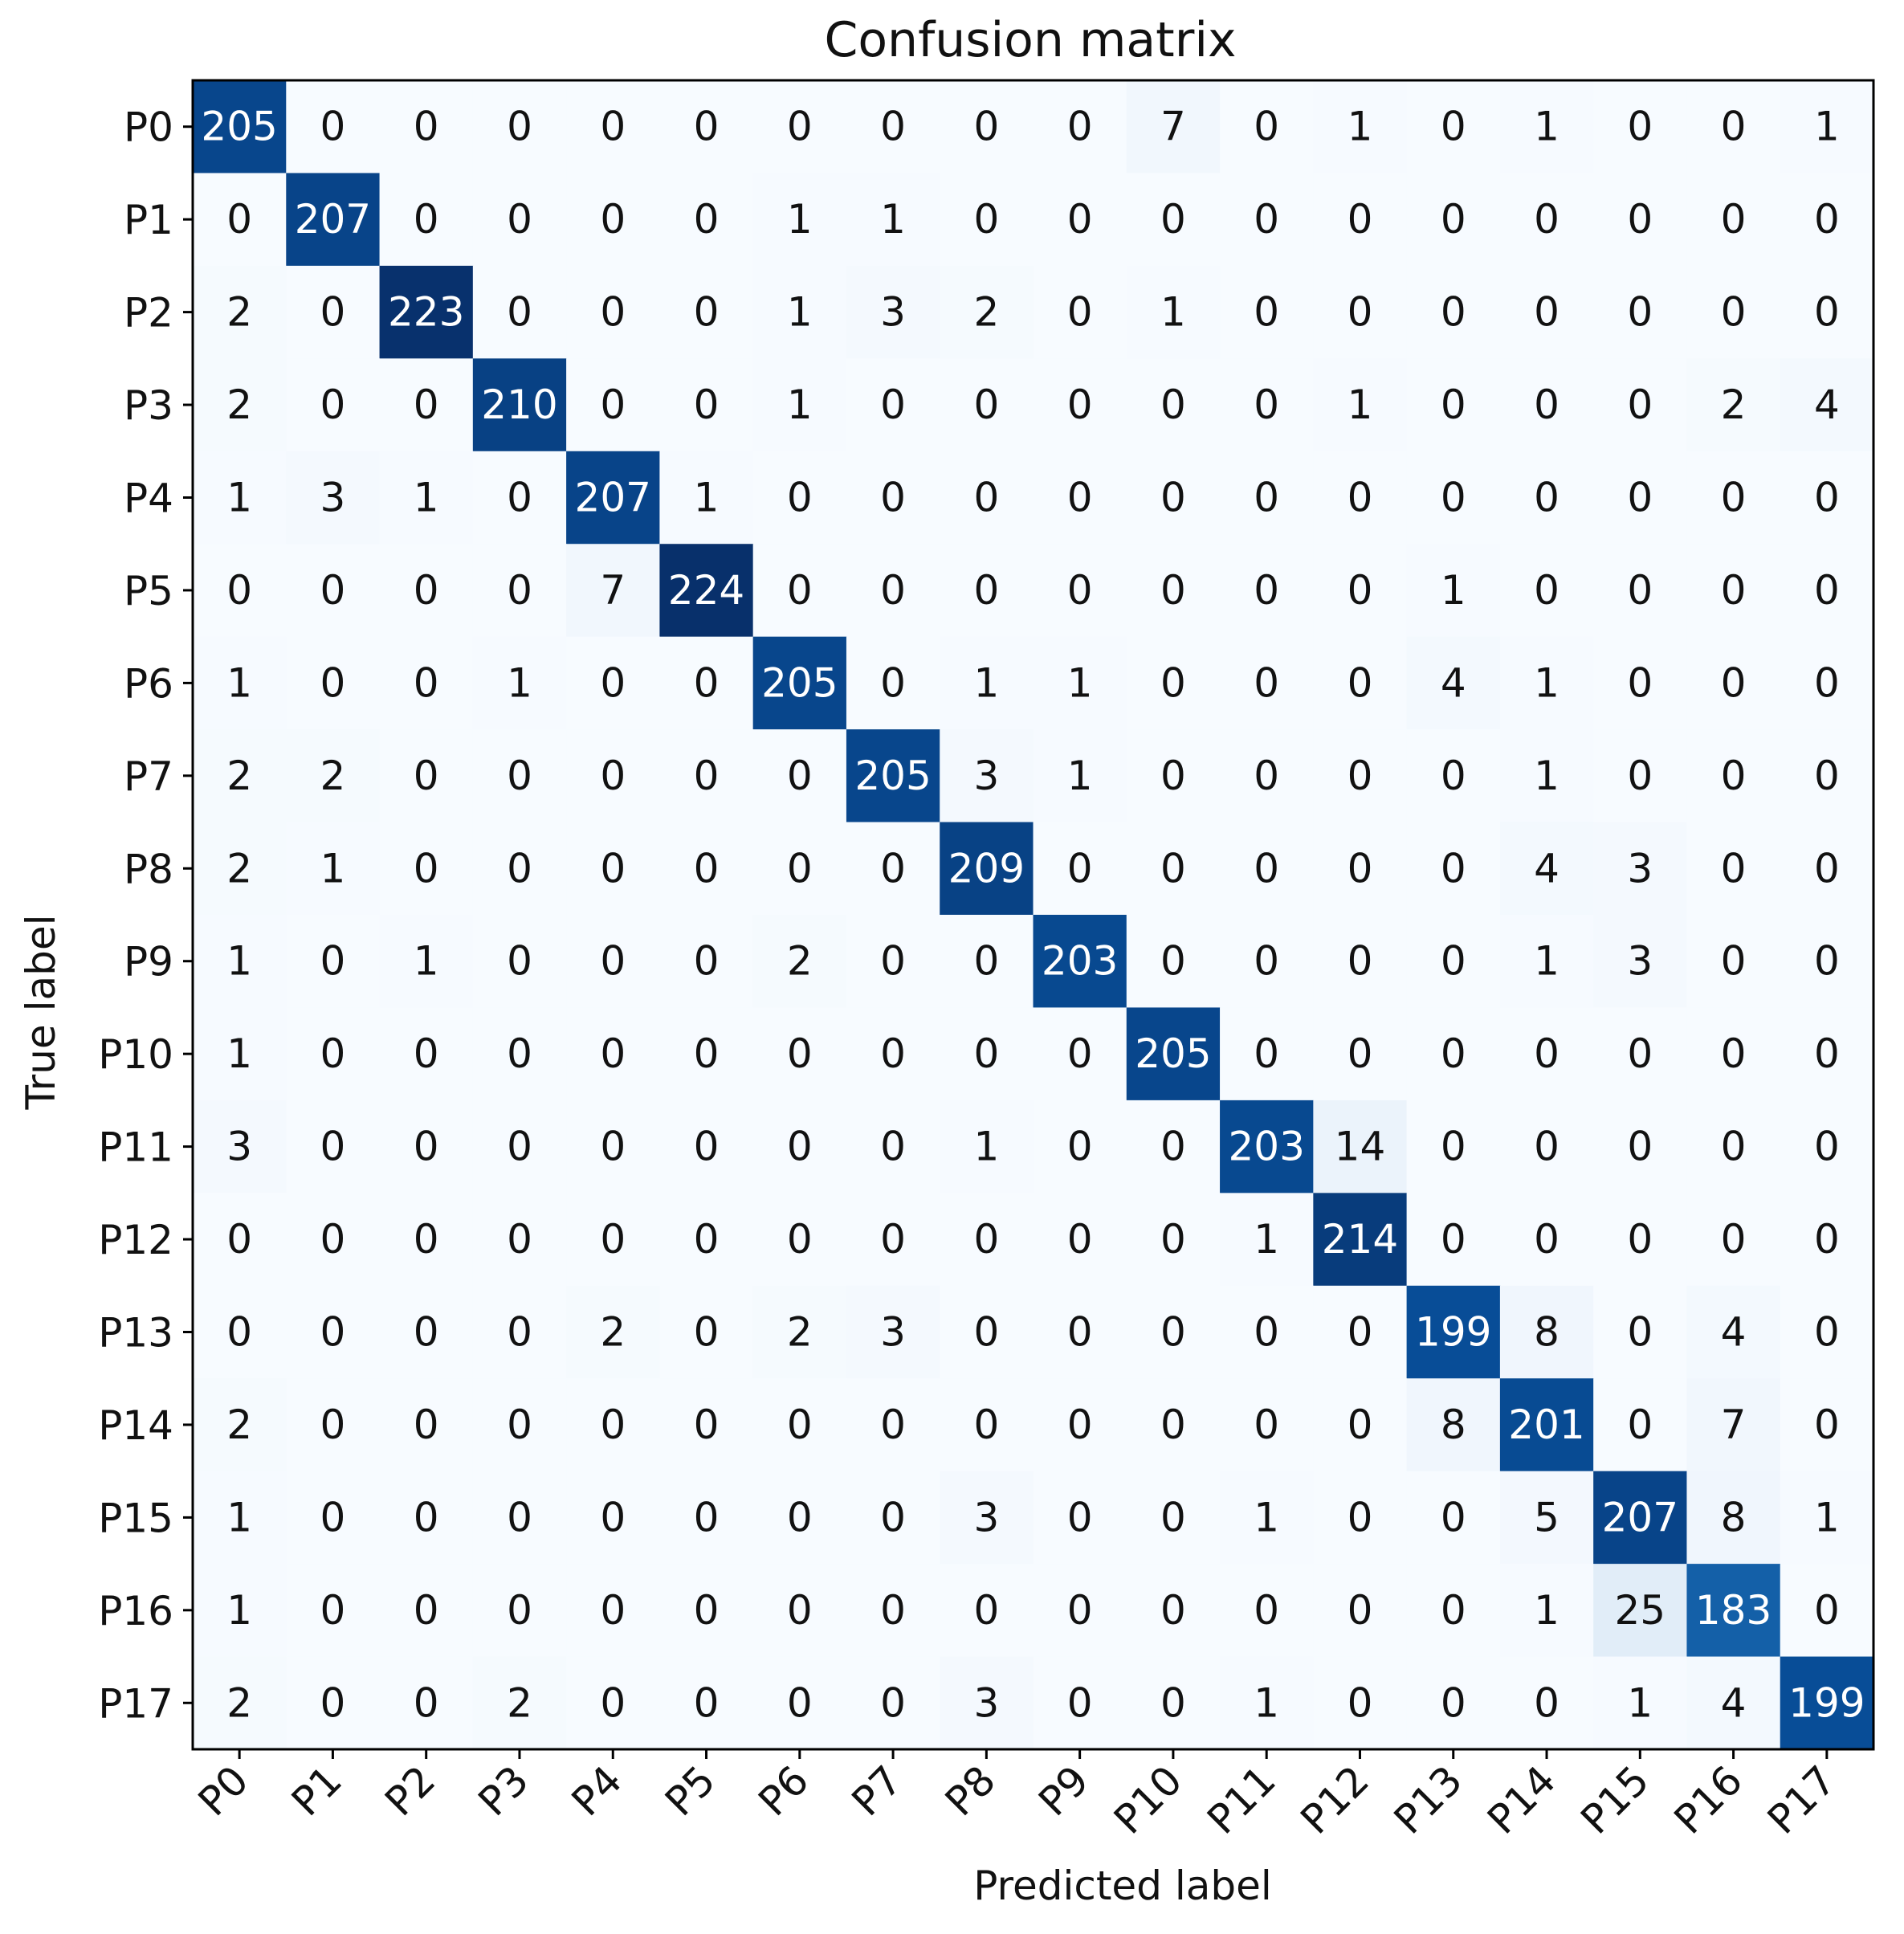 Image resolution: width=1904 pixels, height=1934 pixels. What do you see at coordinates (1734, 962) in the screenshot?
I see `matrix-cell-P9-P16` at bounding box center [1734, 962].